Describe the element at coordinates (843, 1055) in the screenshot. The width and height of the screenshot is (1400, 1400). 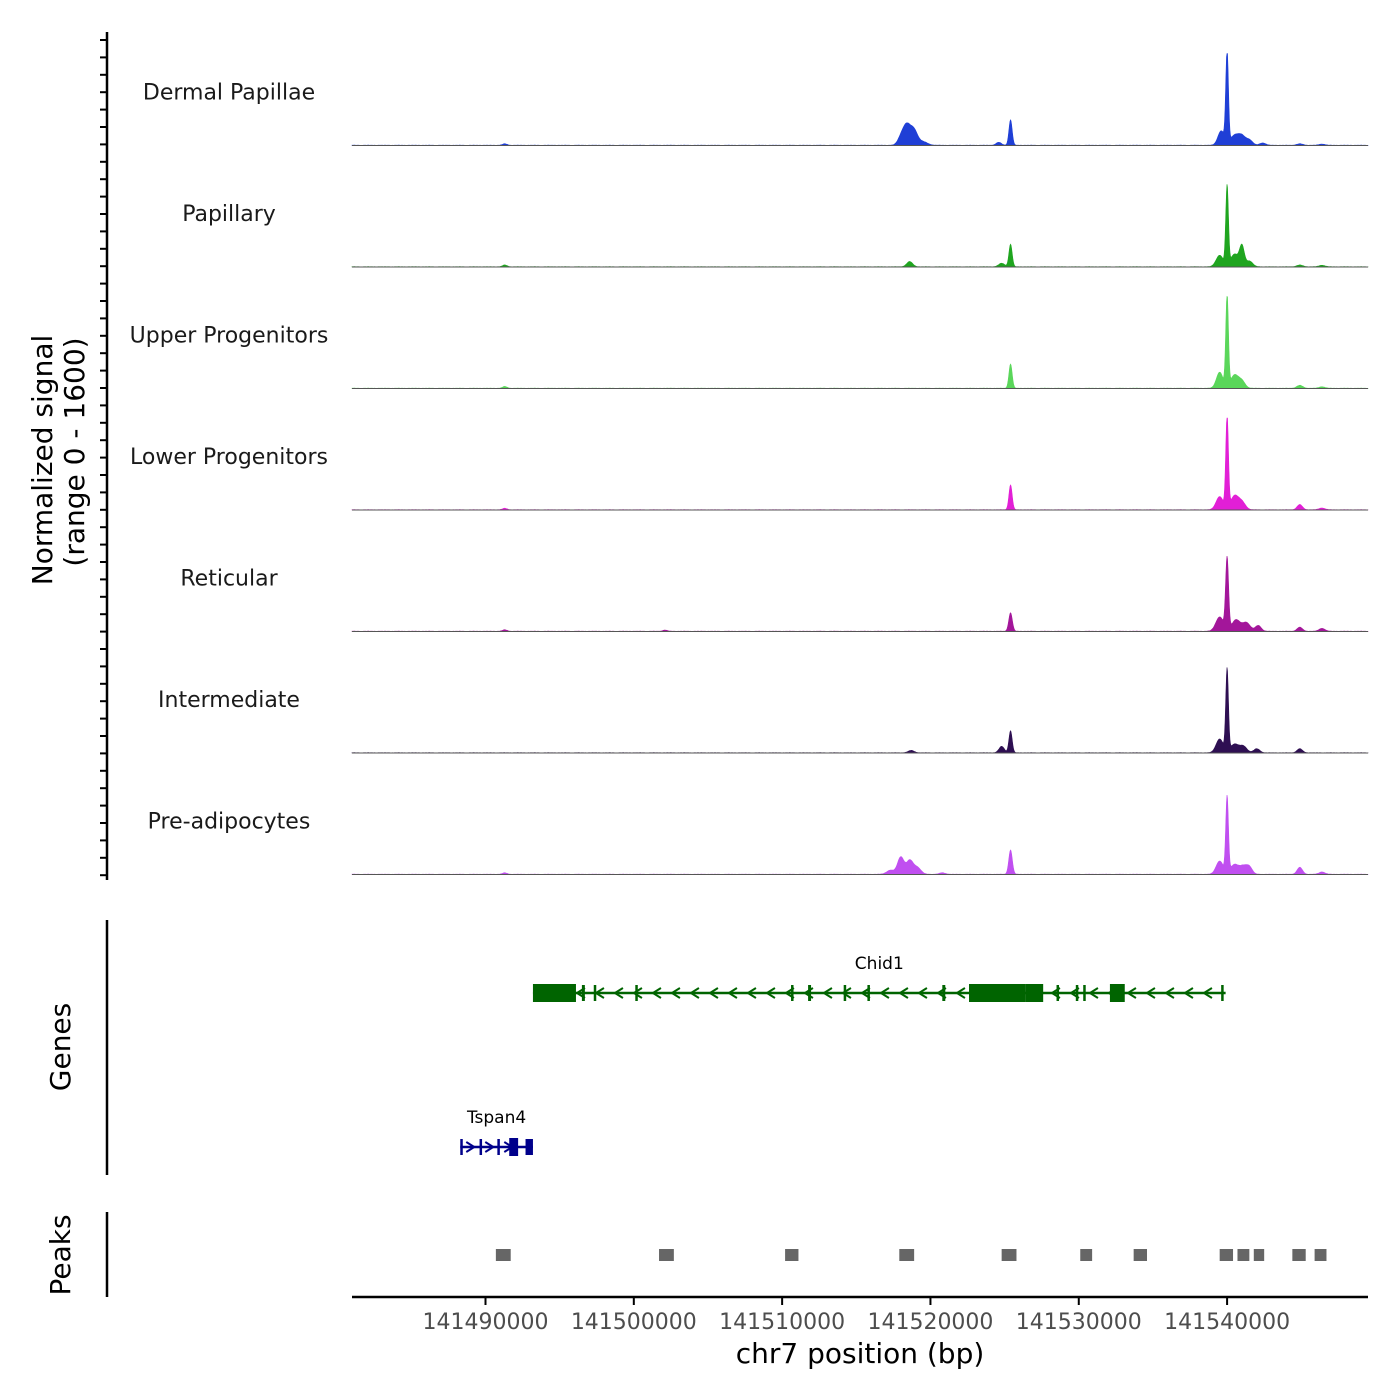
I see `gene-annotations: Chid1 Tspan4` at that location.